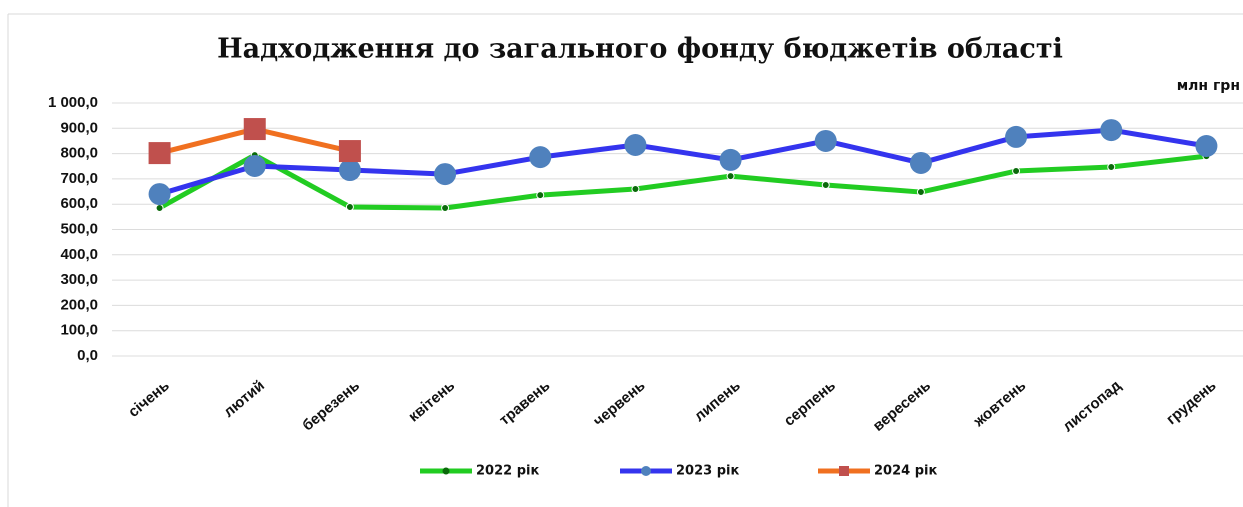 This screenshot has width=1243, height=507. What do you see at coordinates (902, 406) in the screenshot?
I see `x-tick-label: вересень` at bounding box center [902, 406].